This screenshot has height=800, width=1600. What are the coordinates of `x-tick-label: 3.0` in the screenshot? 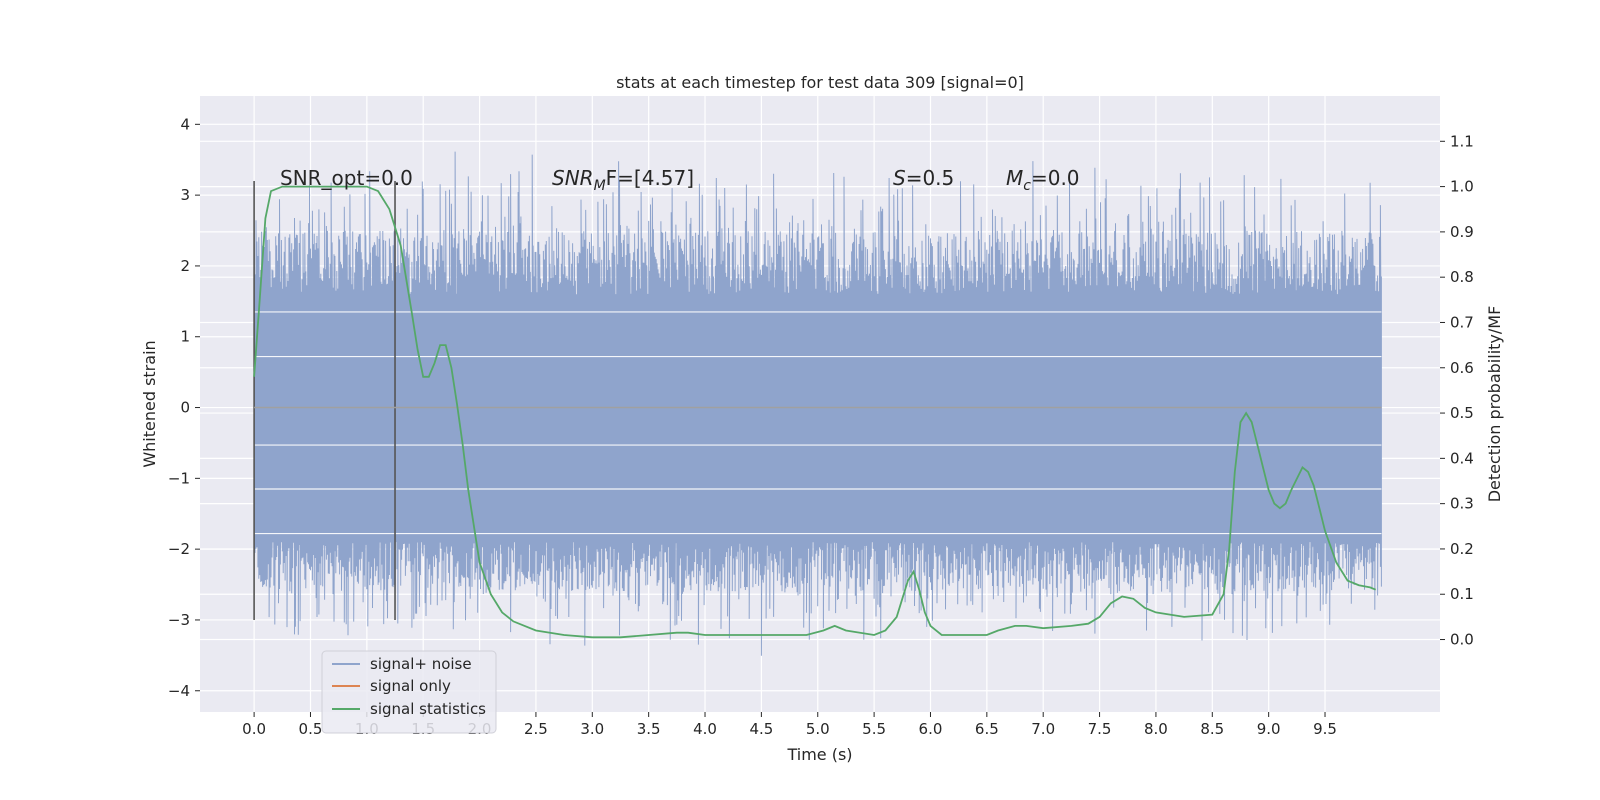 It's located at (592, 729).